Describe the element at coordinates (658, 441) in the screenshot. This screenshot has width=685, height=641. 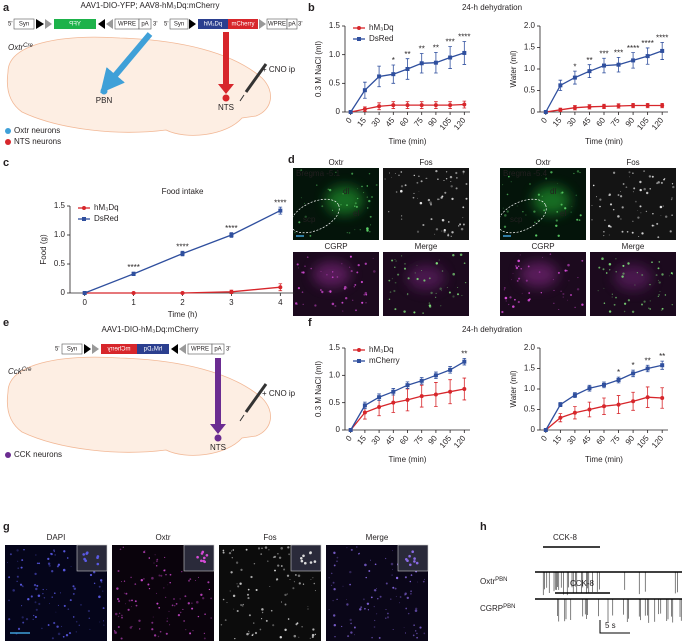
I see `x-tick-label: 120` at that location.